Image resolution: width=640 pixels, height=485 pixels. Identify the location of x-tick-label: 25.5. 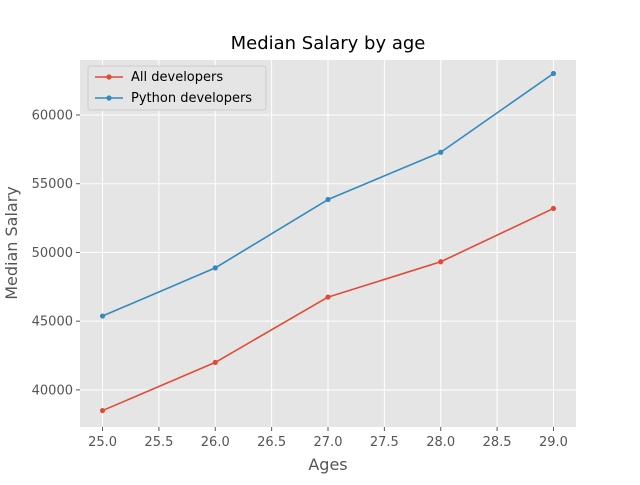
(158, 442).